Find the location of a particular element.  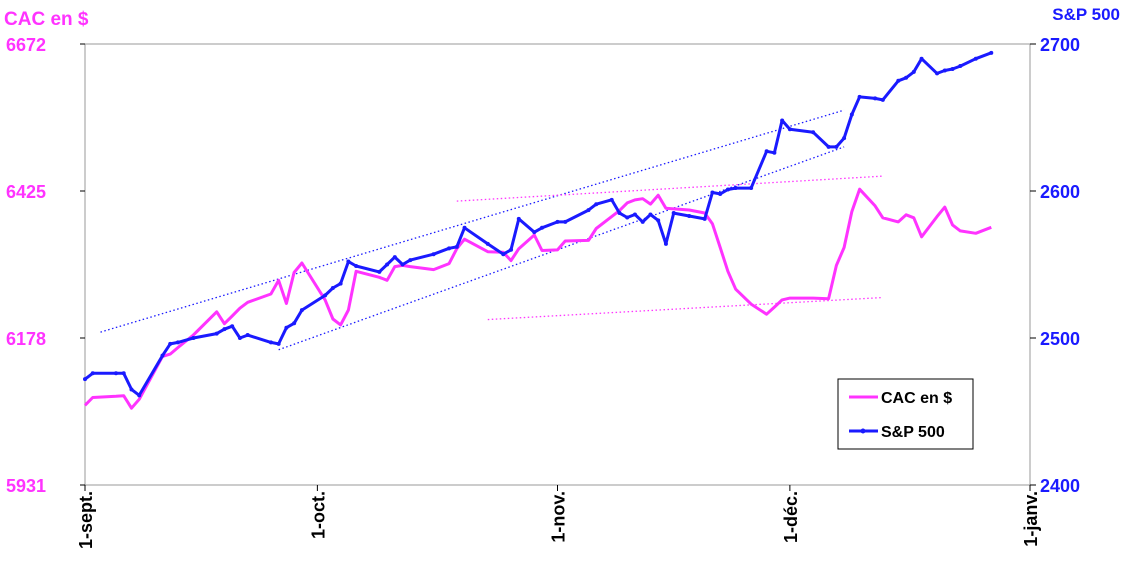

left-tick-label: 6425 is located at coordinates (26, 192).